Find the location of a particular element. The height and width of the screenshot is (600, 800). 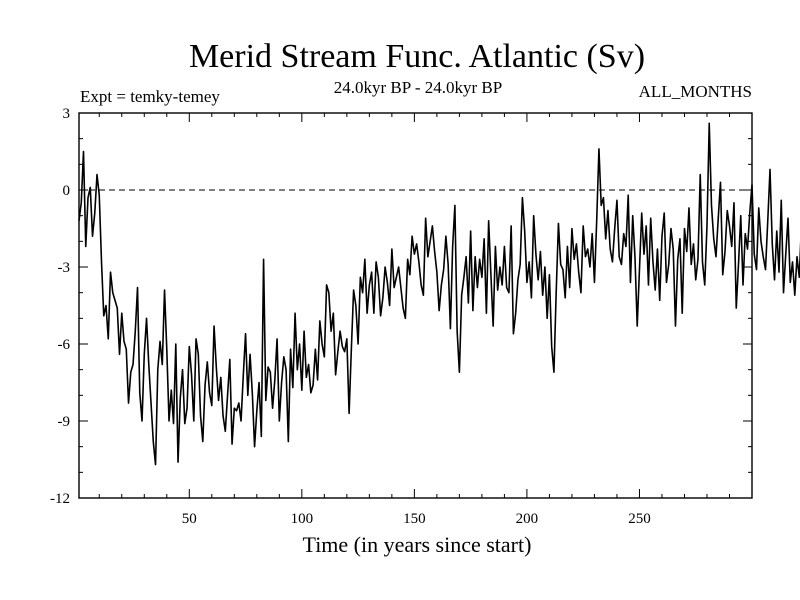

y-tick-label: 0 is located at coordinates (67, 191).